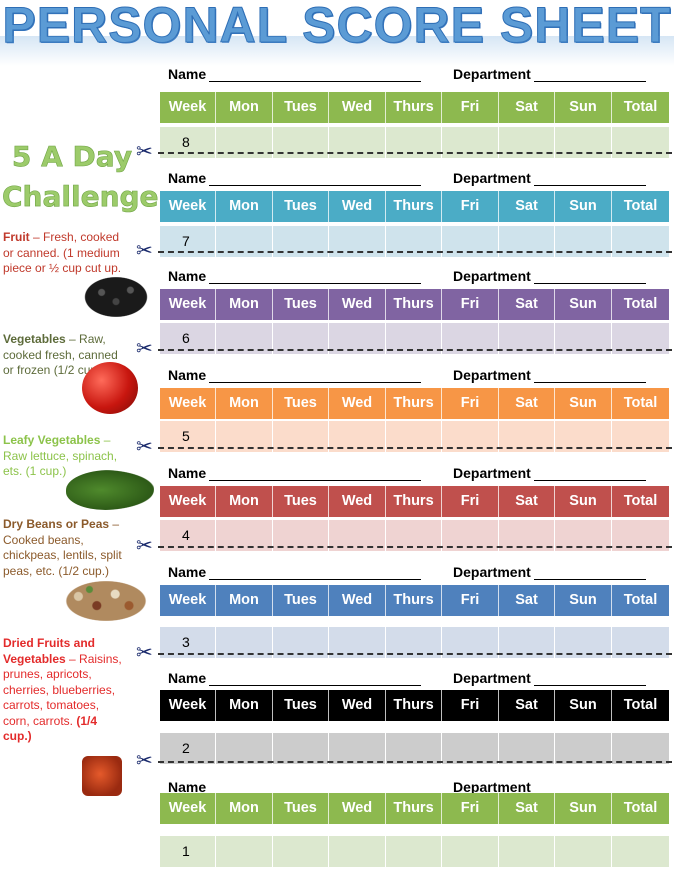  I want to click on header-cell-week: Week, so click(188, 501).